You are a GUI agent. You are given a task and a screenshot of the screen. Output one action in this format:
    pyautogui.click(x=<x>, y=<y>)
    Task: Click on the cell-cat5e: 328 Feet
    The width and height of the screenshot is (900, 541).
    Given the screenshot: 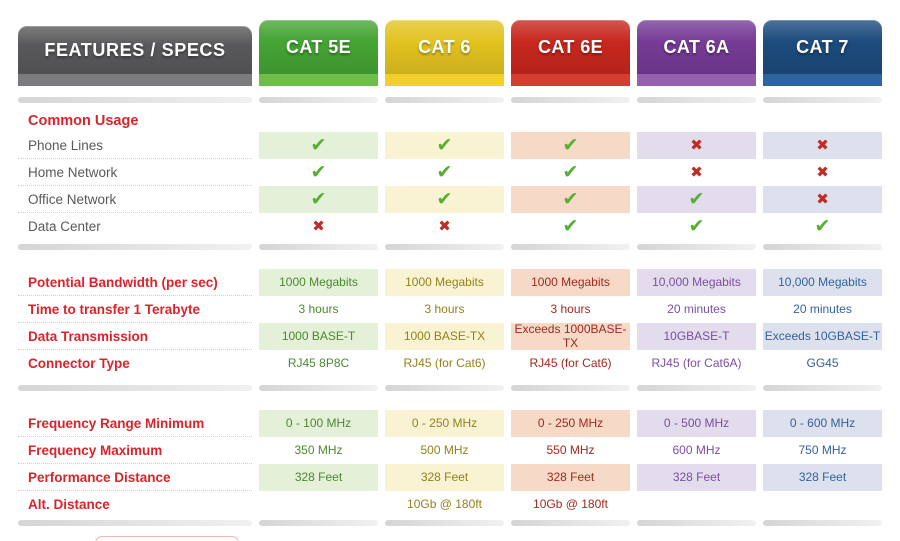 What is the action you would take?
    pyautogui.click(x=318, y=477)
    